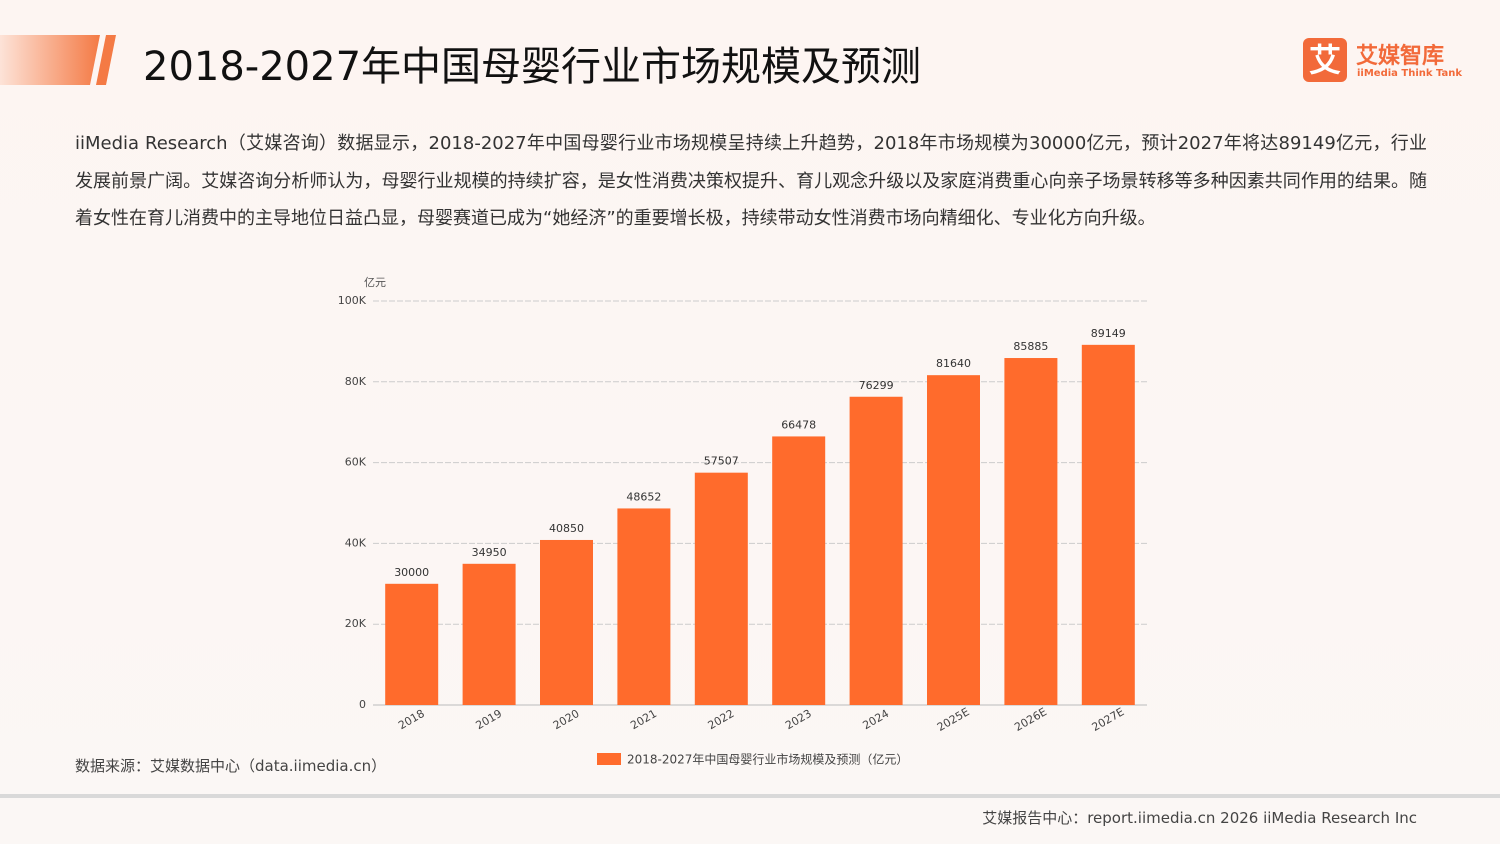 The height and width of the screenshot is (844, 1500). What do you see at coordinates (231, 766) in the screenshot?
I see `source: 数据来源：艾媒数据中心（data.iimedia.cn）` at bounding box center [231, 766].